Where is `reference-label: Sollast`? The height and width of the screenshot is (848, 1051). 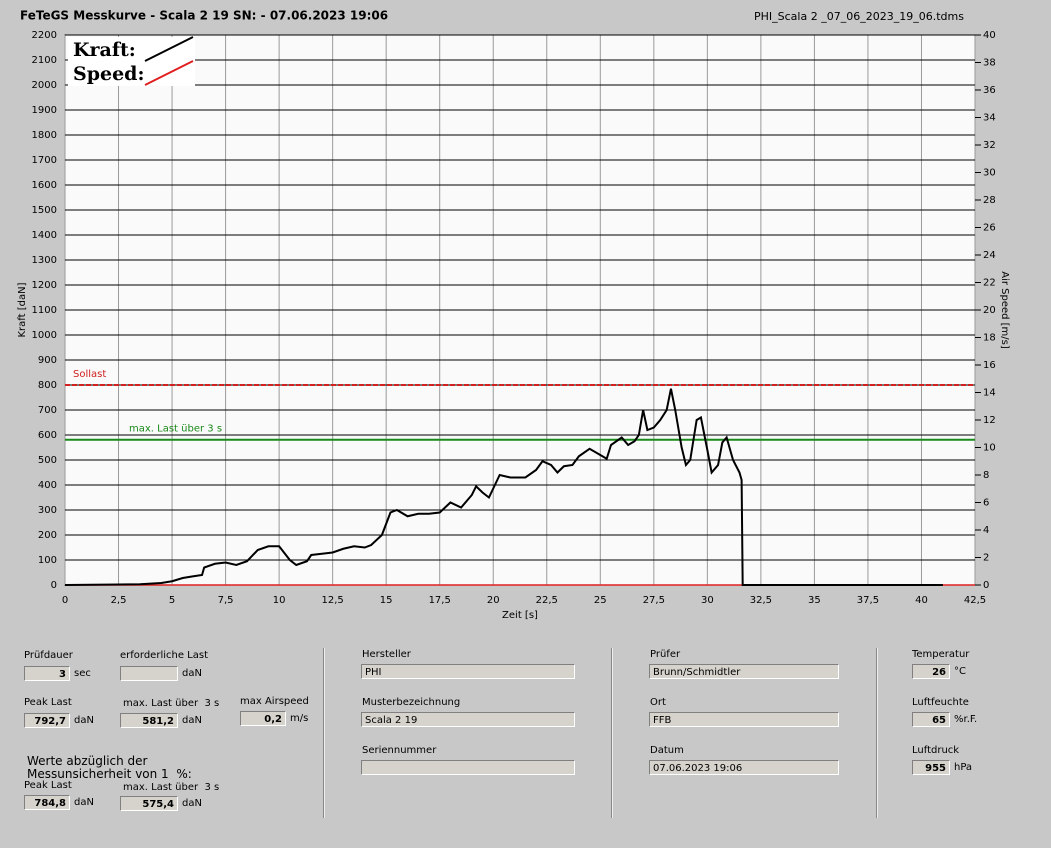
reference-label: Sollast is located at coordinates (89, 374).